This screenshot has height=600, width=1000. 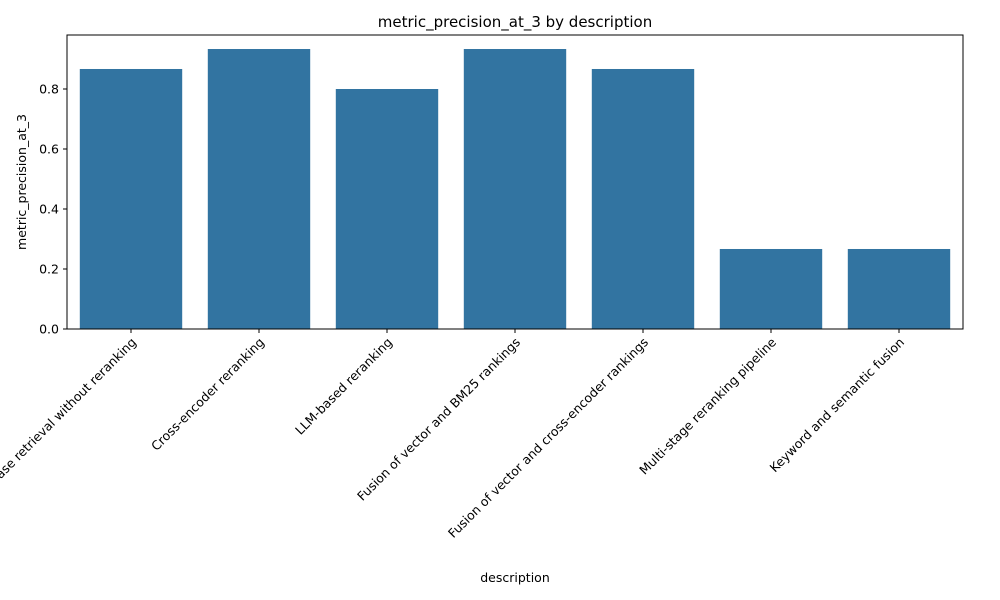 I want to click on y-tick-label: 0.0, so click(x=49, y=329).